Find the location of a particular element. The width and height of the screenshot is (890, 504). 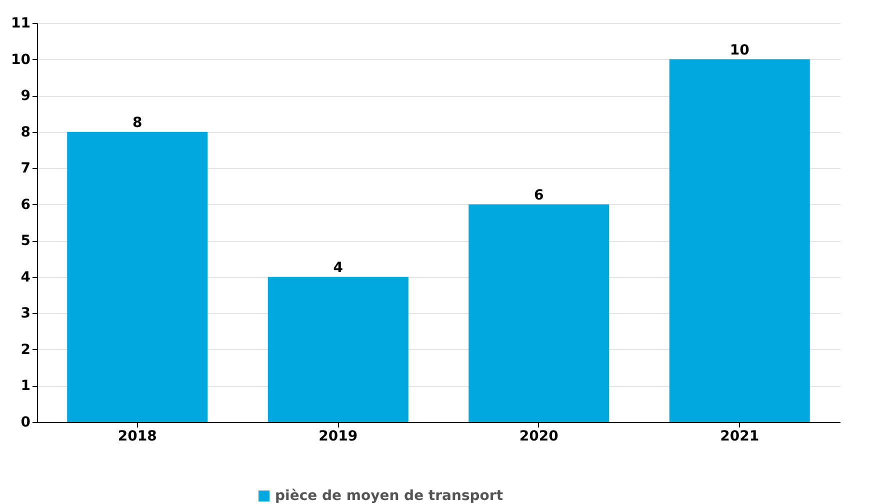

y-tick-label: 2 is located at coordinates (25, 350).